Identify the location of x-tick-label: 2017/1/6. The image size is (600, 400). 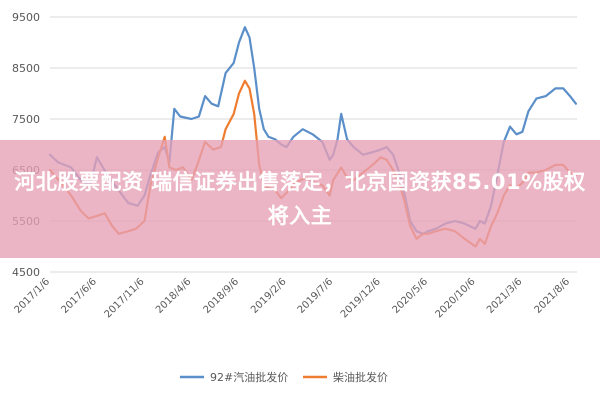
(33, 296).